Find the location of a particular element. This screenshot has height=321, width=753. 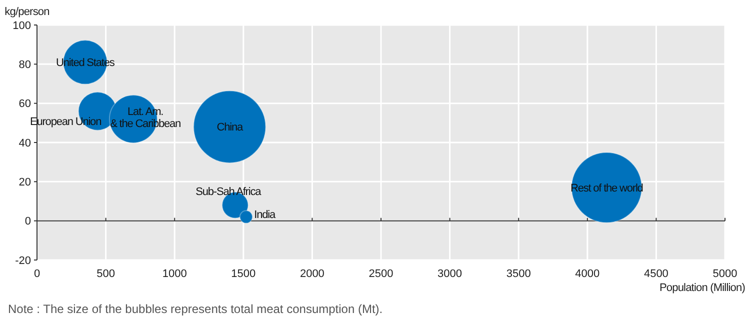

x-tick-label: 1500 is located at coordinates (243, 274).